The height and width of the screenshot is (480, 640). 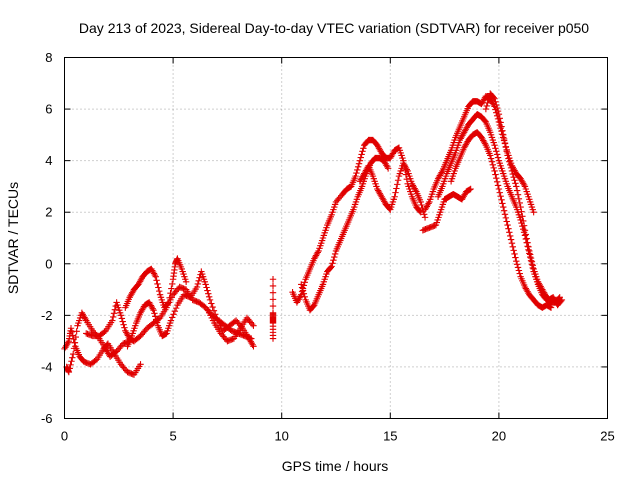 What do you see at coordinates (48, 263) in the screenshot?
I see `y-tick-label: 0` at bounding box center [48, 263].